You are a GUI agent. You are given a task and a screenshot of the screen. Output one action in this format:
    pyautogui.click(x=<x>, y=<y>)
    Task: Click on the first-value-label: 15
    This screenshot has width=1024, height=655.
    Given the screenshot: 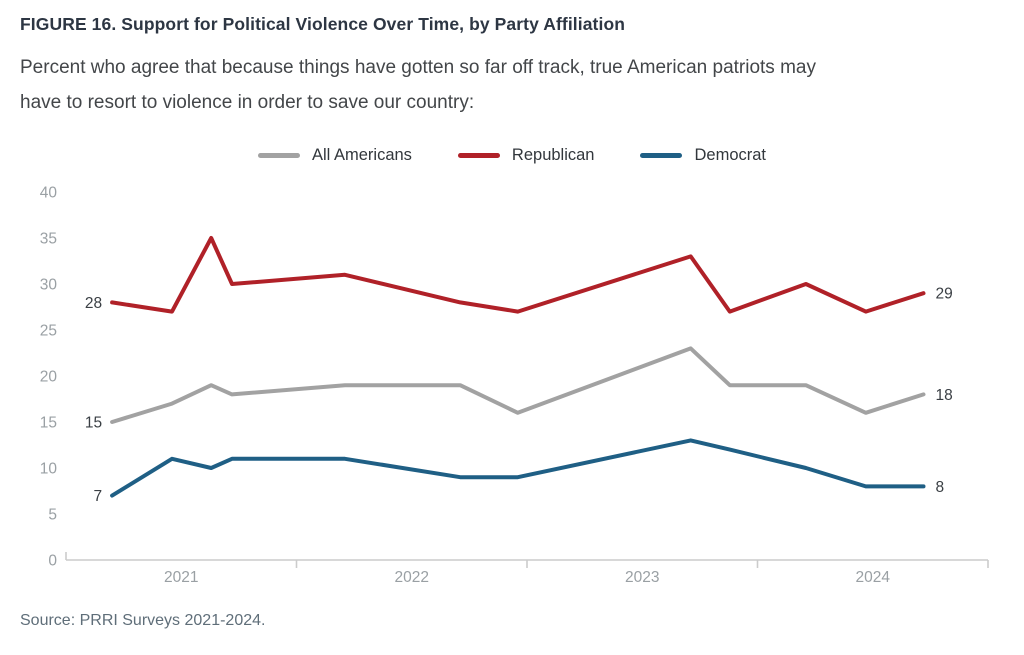 What is the action you would take?
    pyautogui.click(x=93, y=423)
    